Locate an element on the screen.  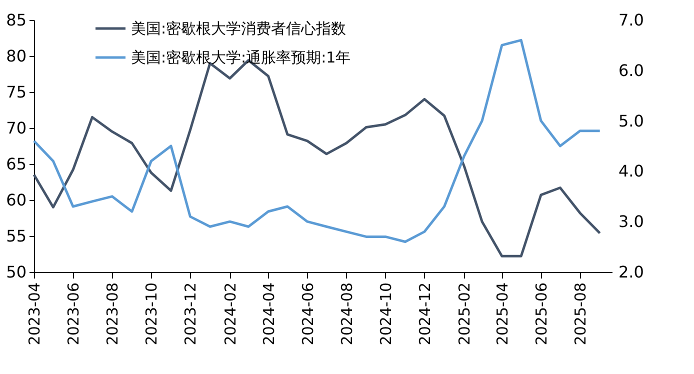
x-tick-label: 2024-06 is located at coordinates (307, 314).